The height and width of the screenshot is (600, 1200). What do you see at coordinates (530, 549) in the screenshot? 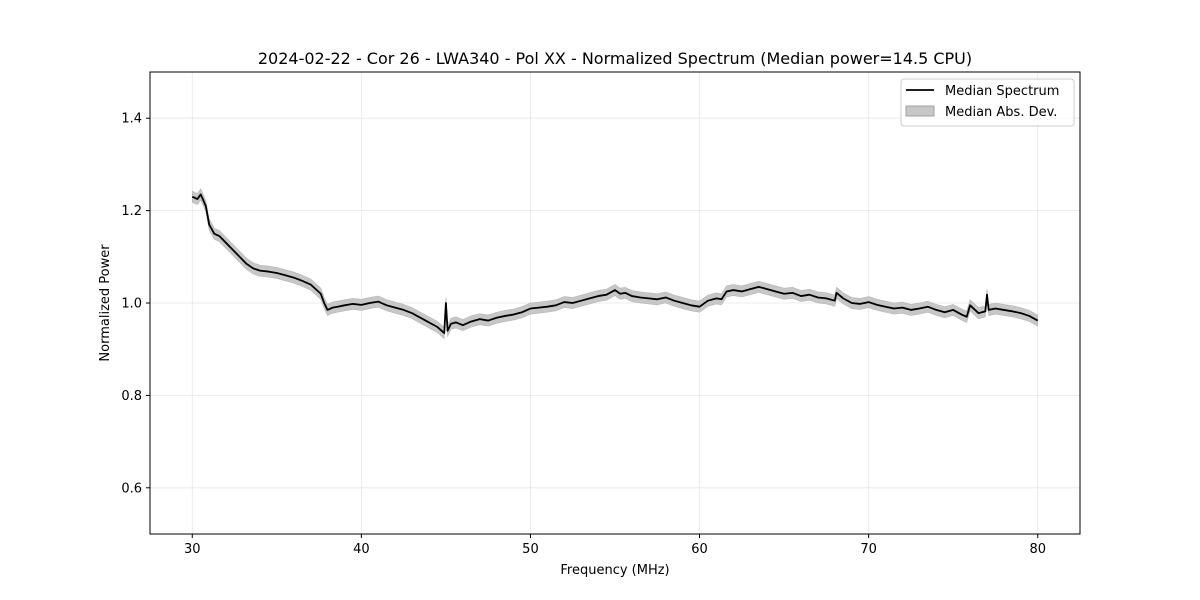
I see `x-tick-label: 50` at bounding box center [530, 549].